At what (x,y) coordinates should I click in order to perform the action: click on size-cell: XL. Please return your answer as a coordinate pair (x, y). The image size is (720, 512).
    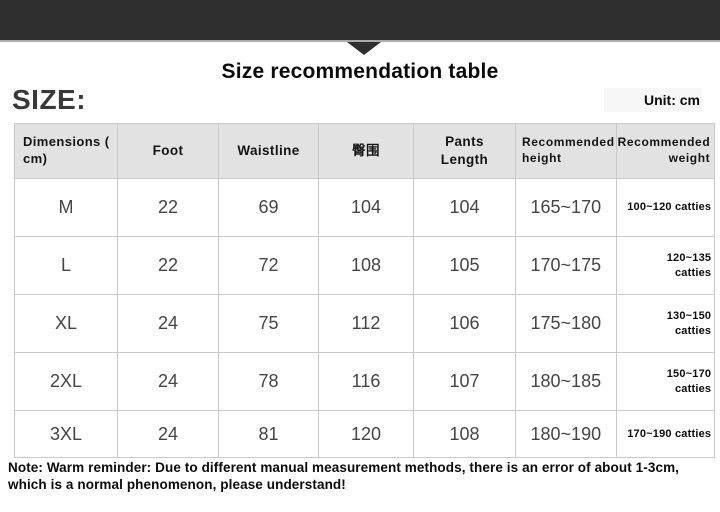
    Looking at the image, I should click on (66, 323).